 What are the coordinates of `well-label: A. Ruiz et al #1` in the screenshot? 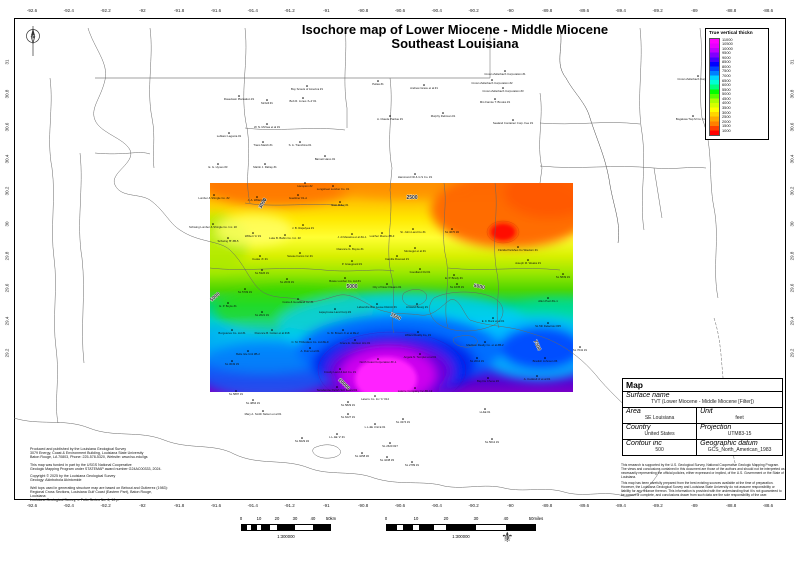 It's located at (310, 351).